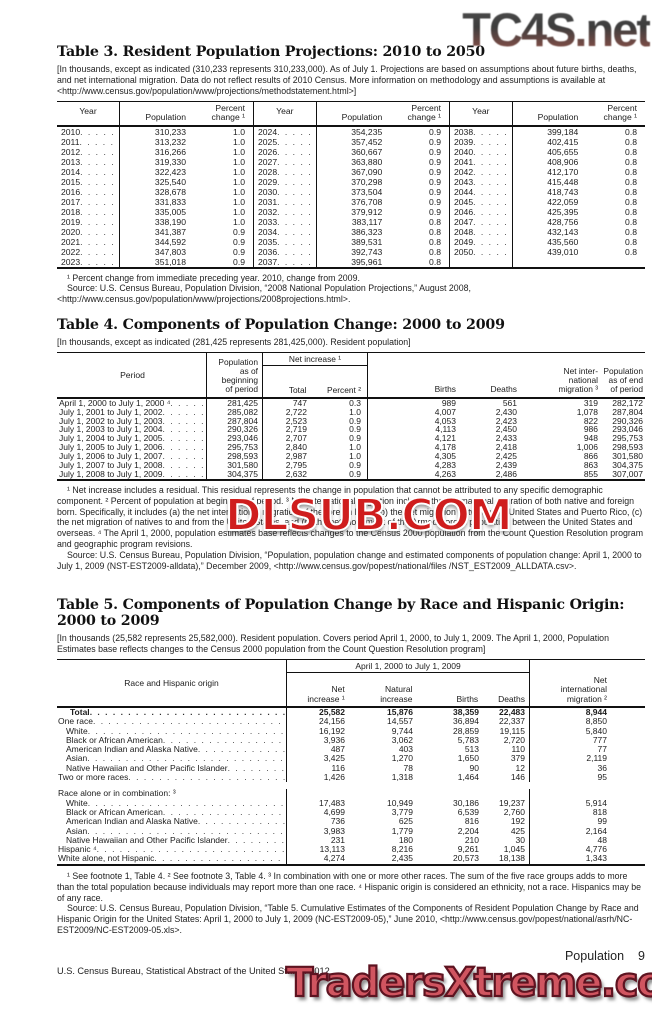  Describe the element at coordinates (557, 29) in the screenshot. I see `watermark-tc4s: TC4S.net` at that location.